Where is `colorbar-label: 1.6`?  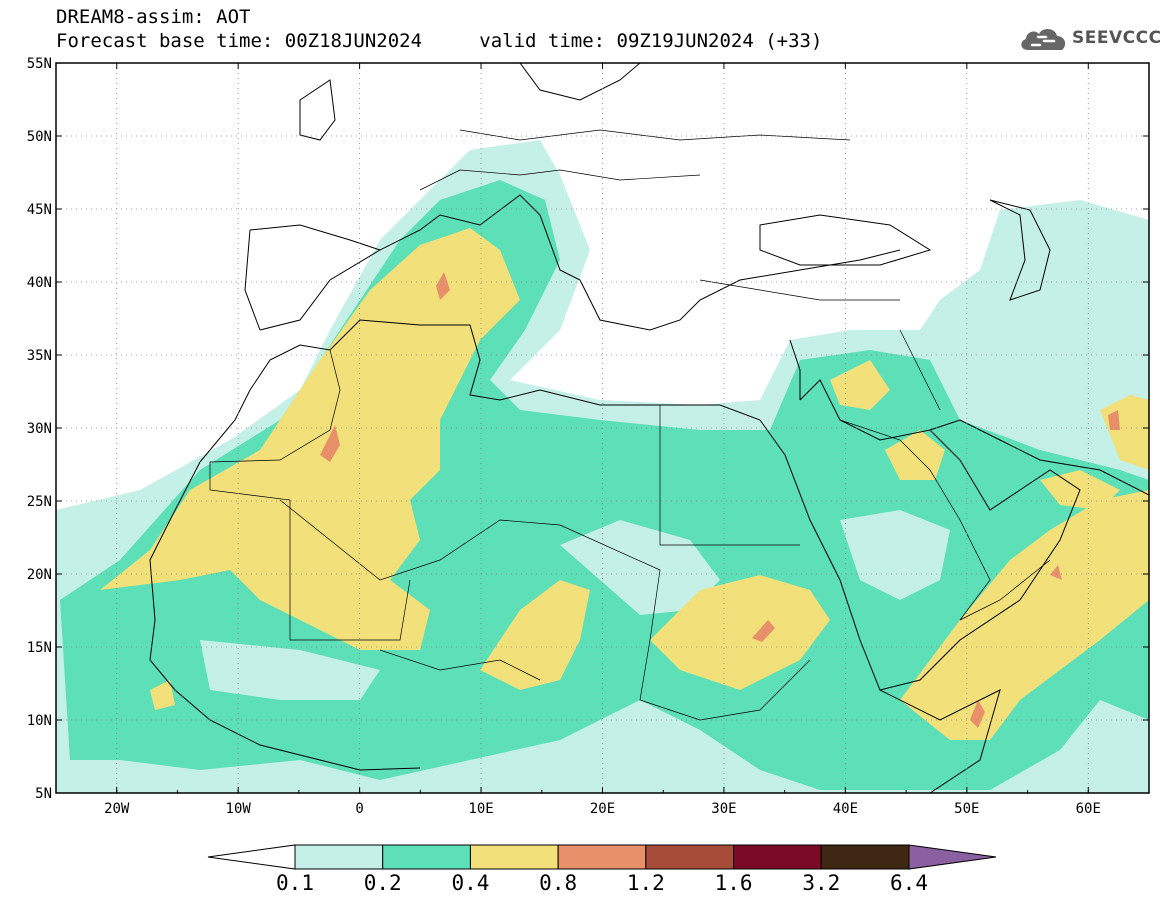
colorbar-label: 1.6 is located at coordinates (734, 883).